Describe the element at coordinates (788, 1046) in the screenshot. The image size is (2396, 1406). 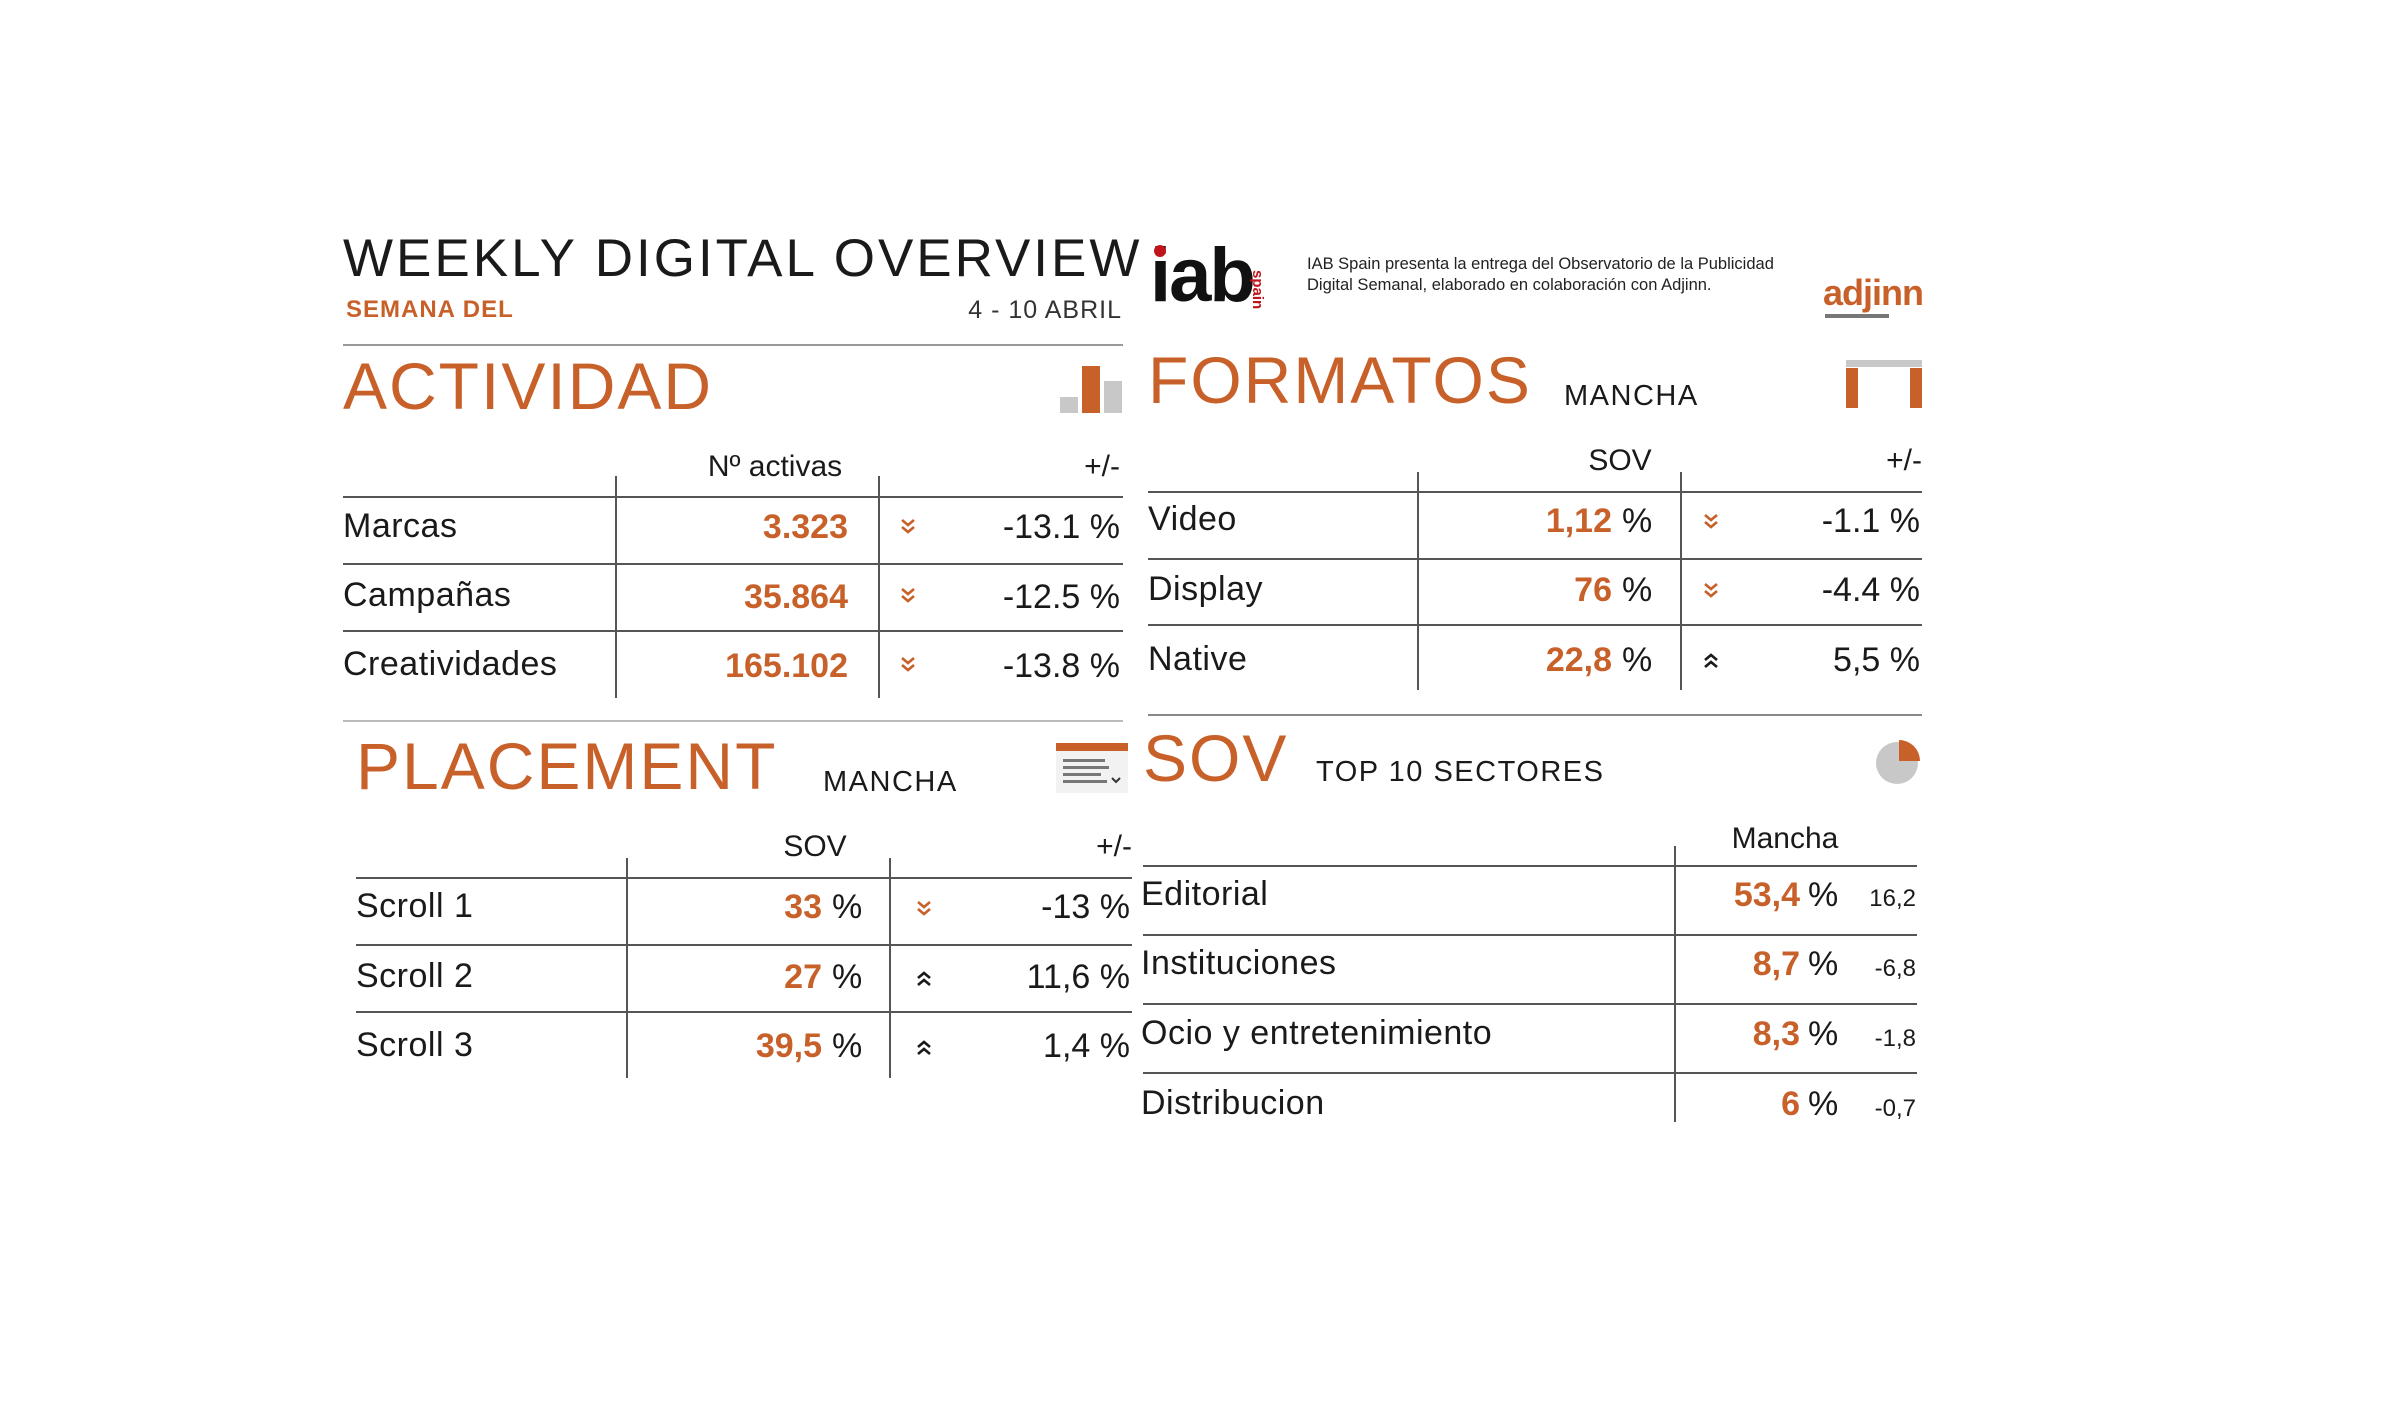
I see `placement-value-scroll3: 39,5` at that location.